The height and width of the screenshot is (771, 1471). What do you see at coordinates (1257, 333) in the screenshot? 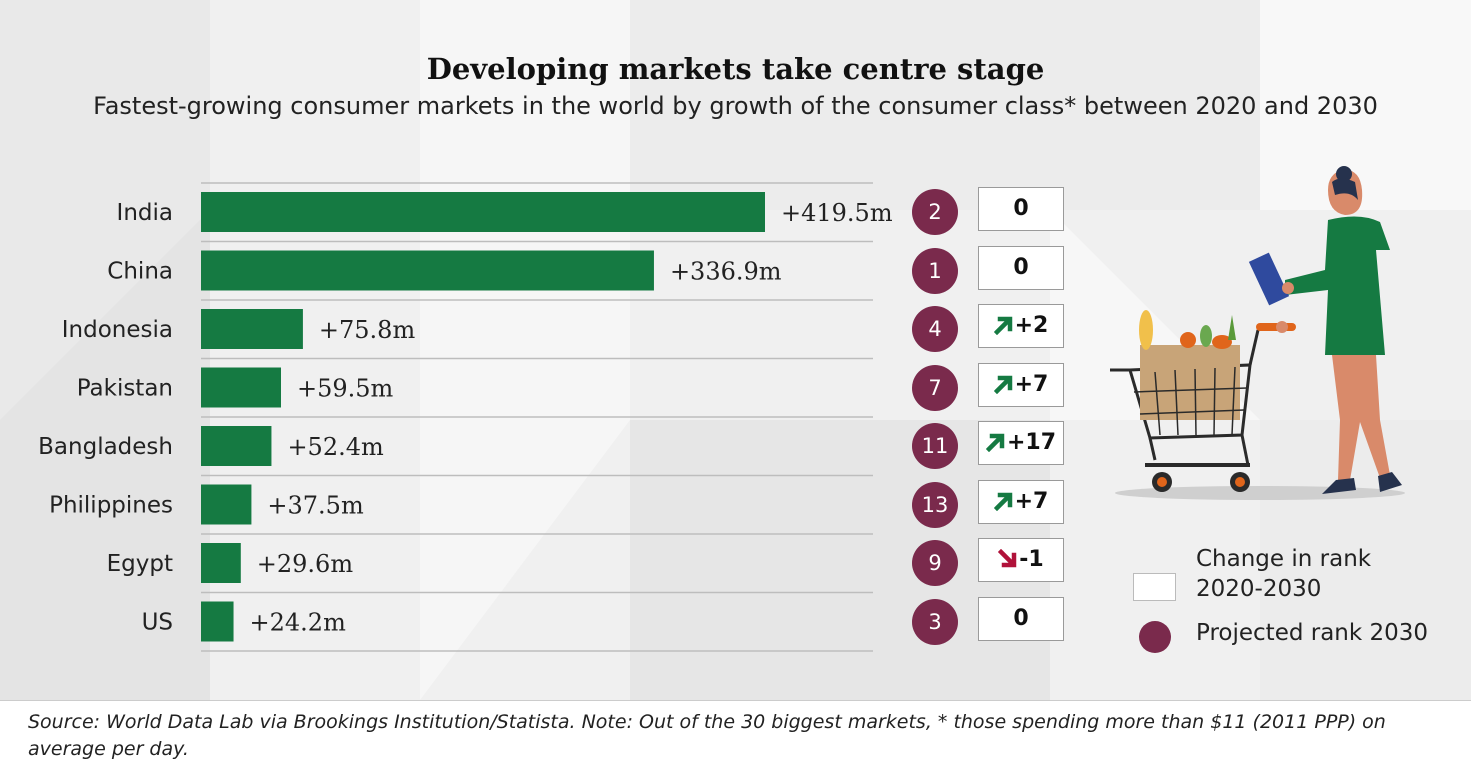
I see `shopper-illustration` at bounding box center [1257, 333].